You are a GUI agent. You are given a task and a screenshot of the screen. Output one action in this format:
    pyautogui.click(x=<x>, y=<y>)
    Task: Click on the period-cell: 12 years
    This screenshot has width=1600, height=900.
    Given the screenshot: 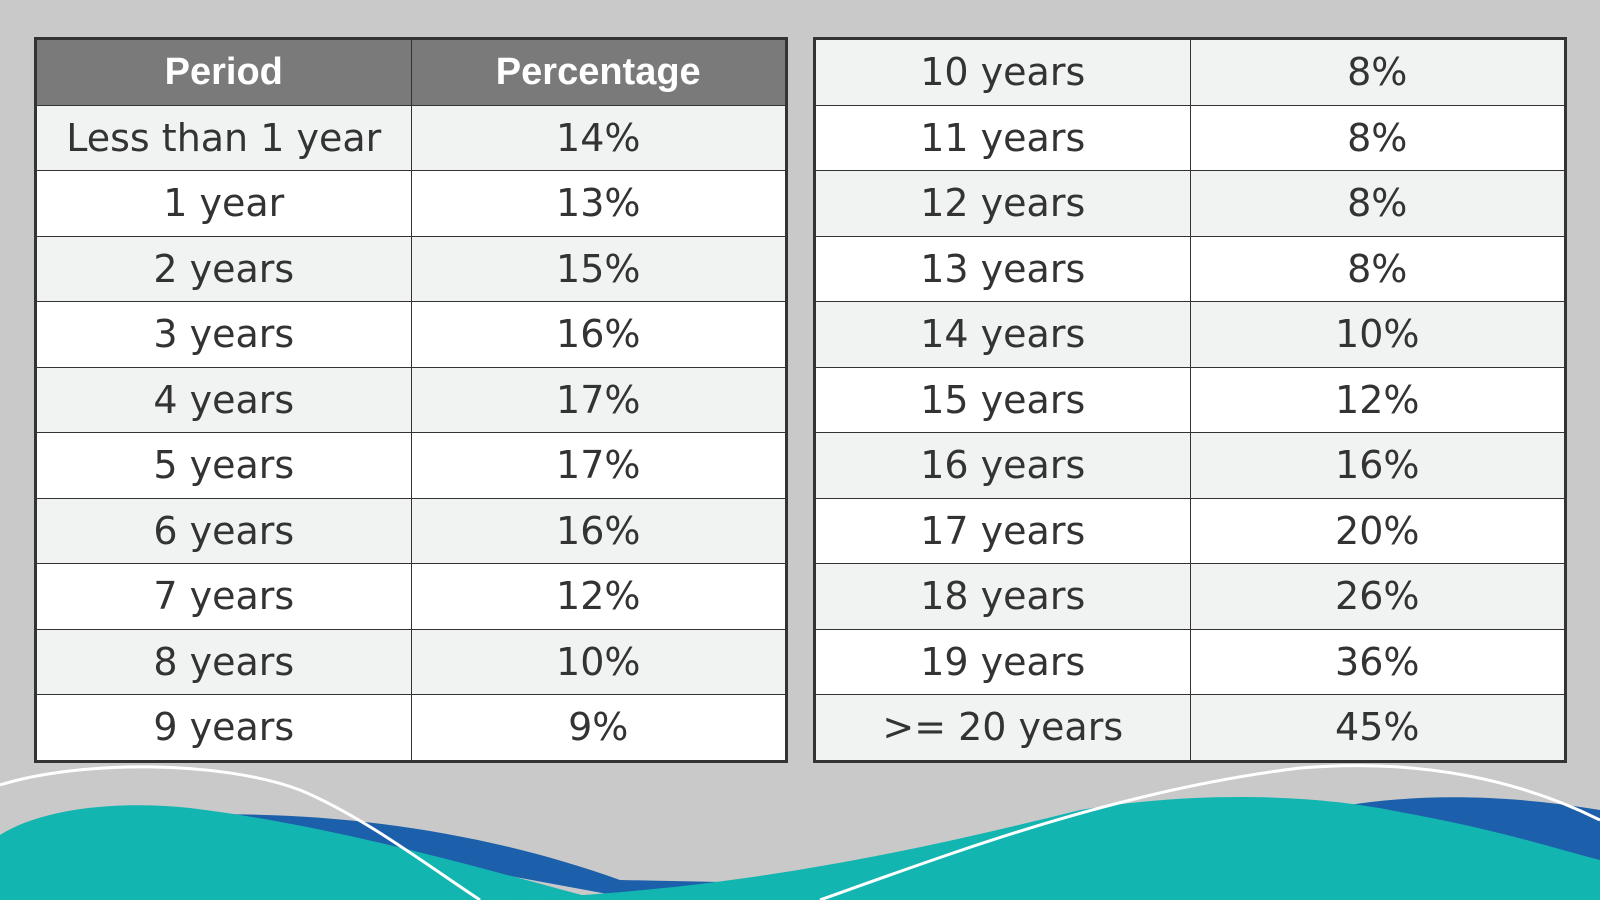 What is the action you would take?
    pyautogui.click(x=1003, y=203)
    